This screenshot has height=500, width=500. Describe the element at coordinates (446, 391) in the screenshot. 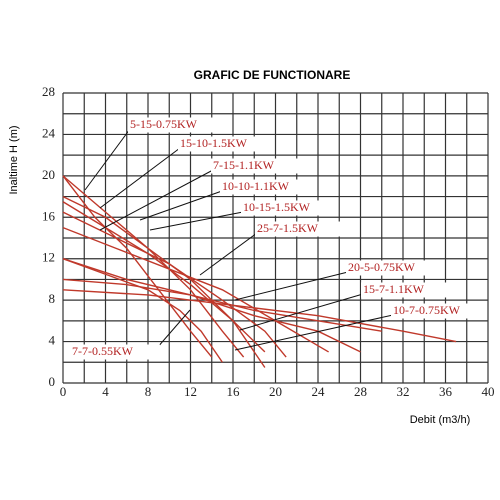

I see `x-tick-label: 36` at that location.